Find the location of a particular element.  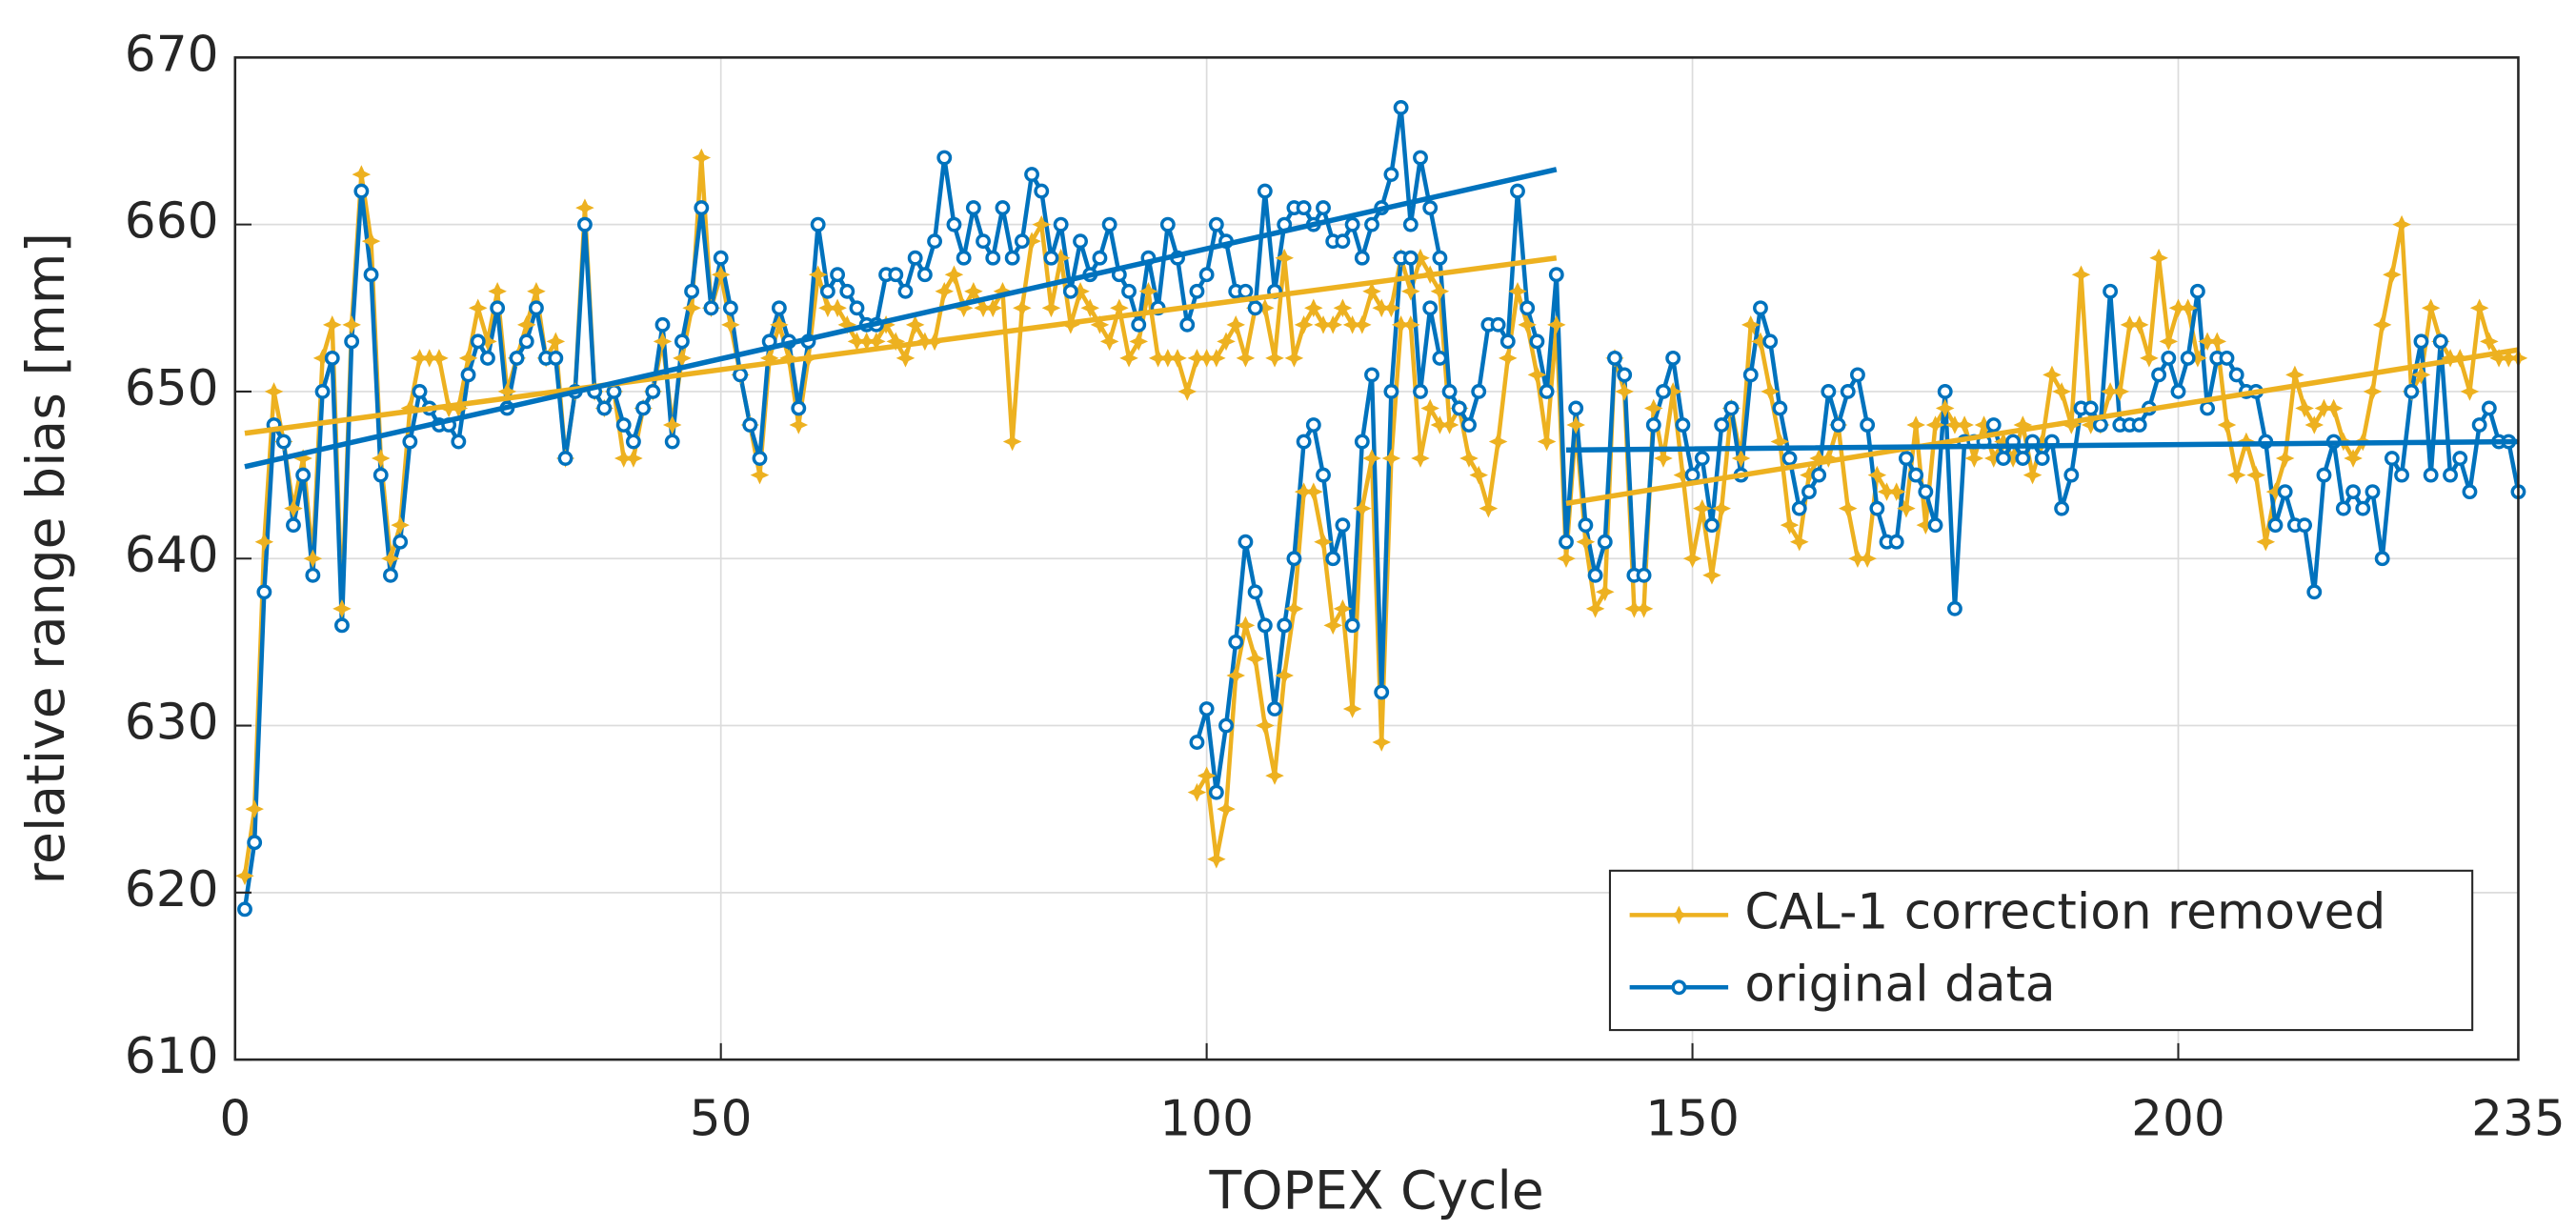

y-axis-label: relative range bias [mm] is located at coordinates (47, 558).